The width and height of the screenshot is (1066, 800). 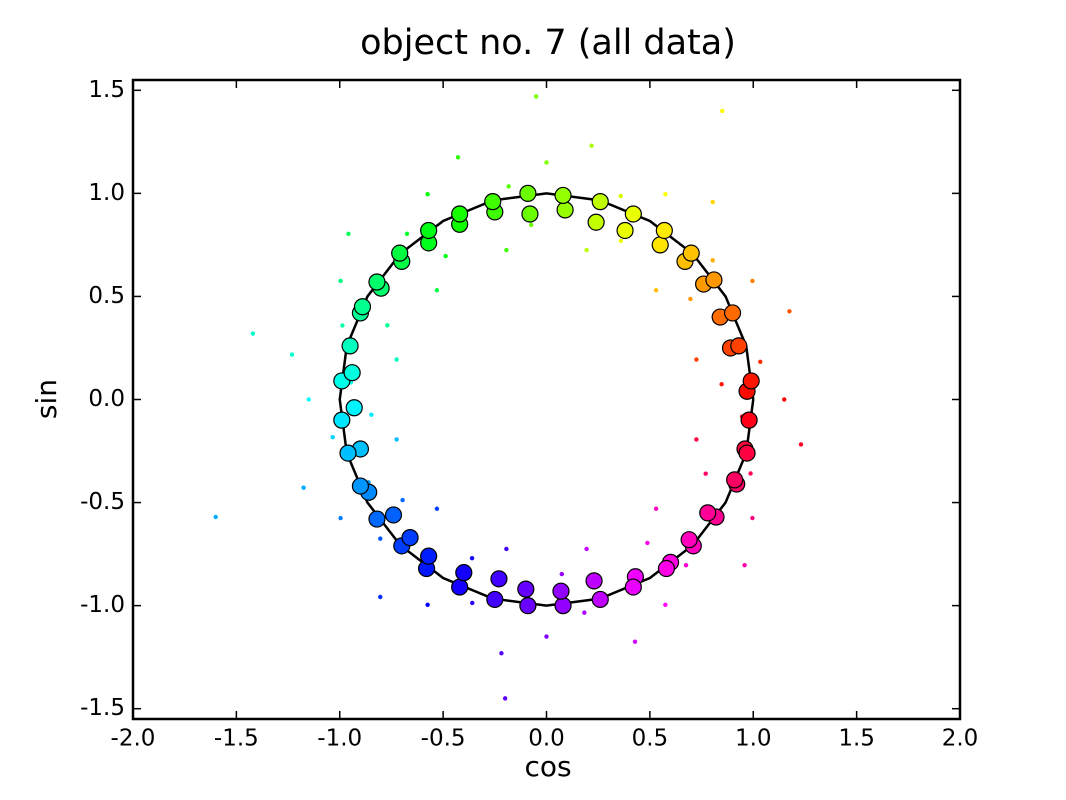 What do you see at coordinates (106, 399) in the screenshot?
I see `y-tick-label: 0.0` at bounding box center [106, 399].